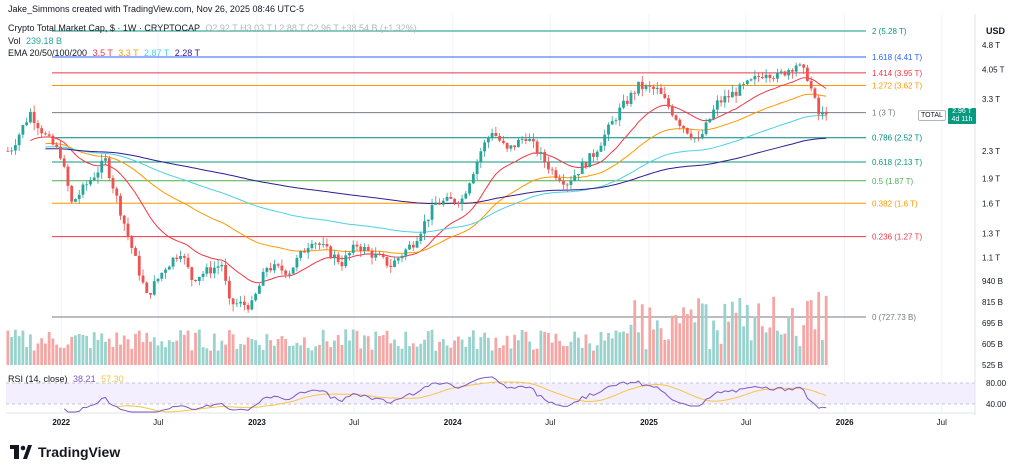 This screenshot has width=1024, height=473. I want to click on price-axis-label: 940 B, so click(992, 281).